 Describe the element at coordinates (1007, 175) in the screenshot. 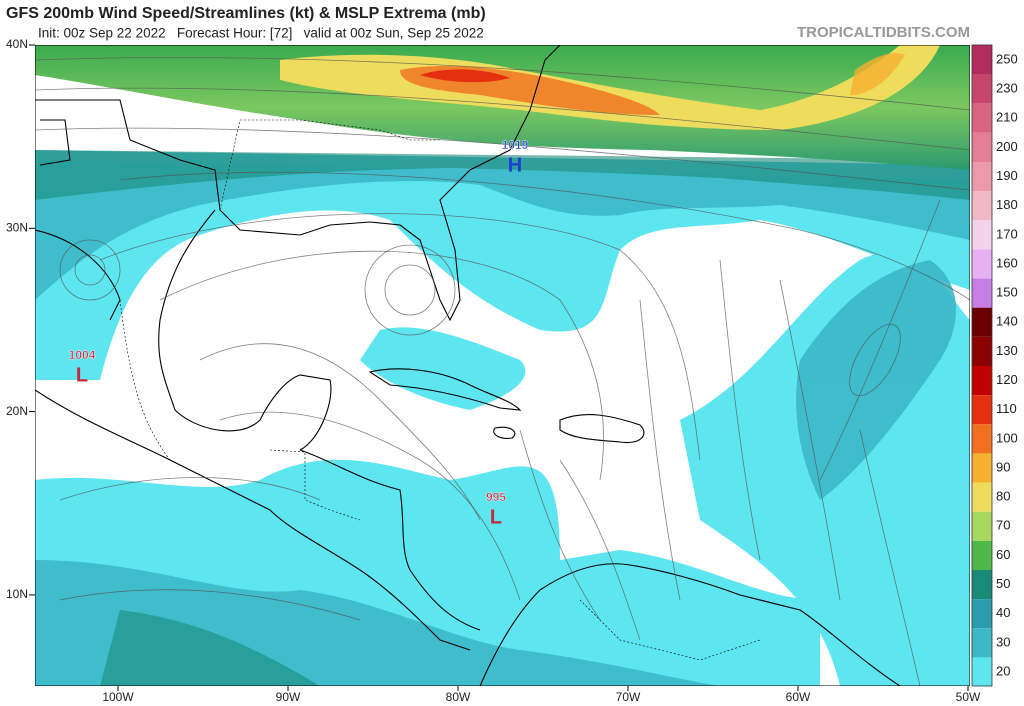

I see `colorbar-label: 190` at that location.